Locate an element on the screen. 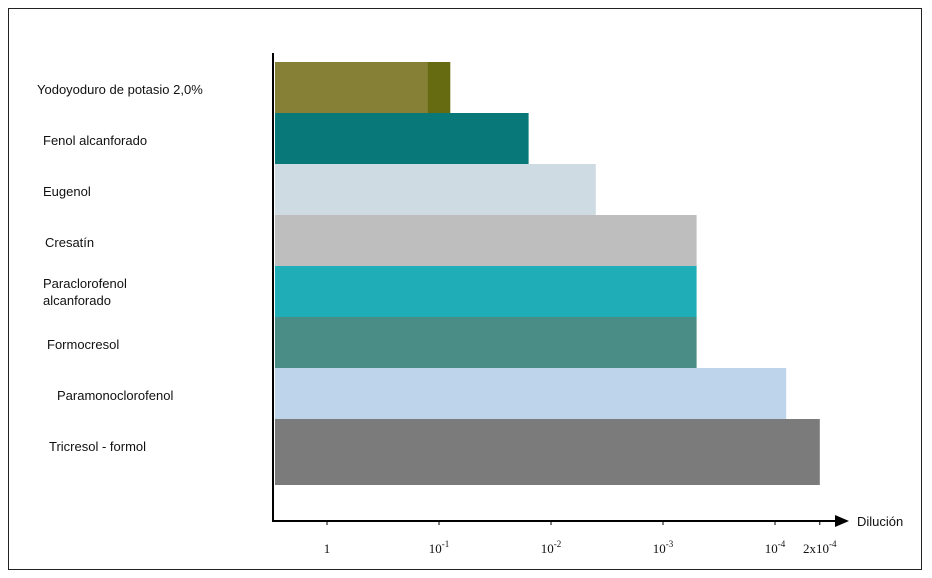  category-label: Yodoyoduro de potasio 2,0% is located at coordinates (120, 89).